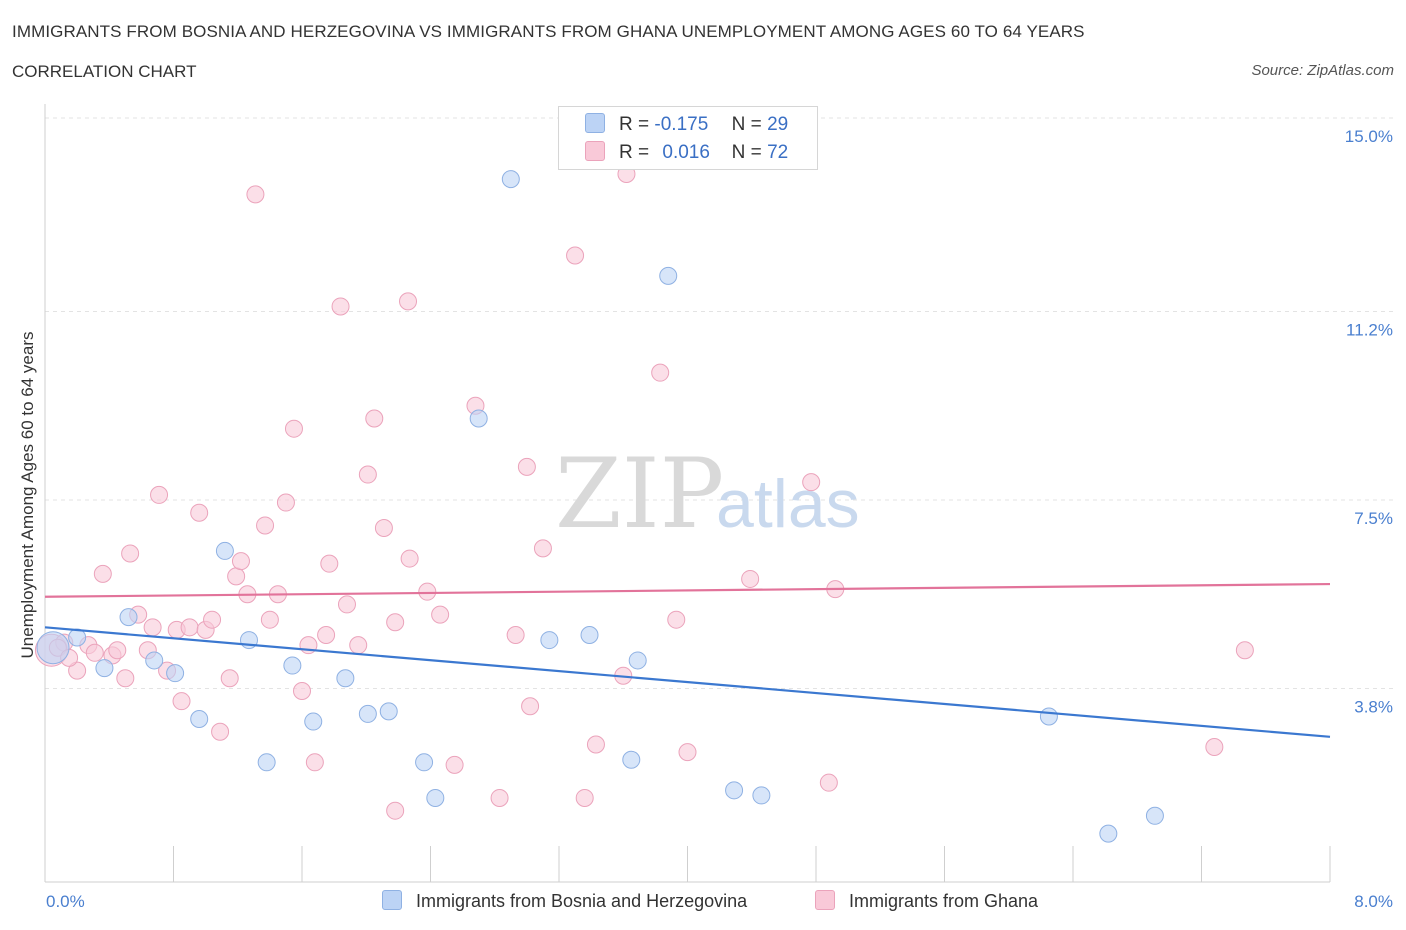 Image resolution: width=1406 pixels, height=930 pixels. What do you see at coordinates (681, 124) in the screenshot?
I see `legend-r-value: -0.175` at bounding box center [681, 124].